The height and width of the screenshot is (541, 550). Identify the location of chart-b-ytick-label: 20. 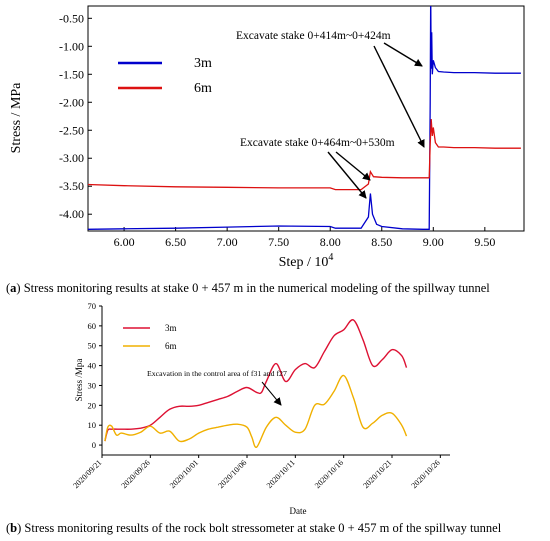
(92, 405).